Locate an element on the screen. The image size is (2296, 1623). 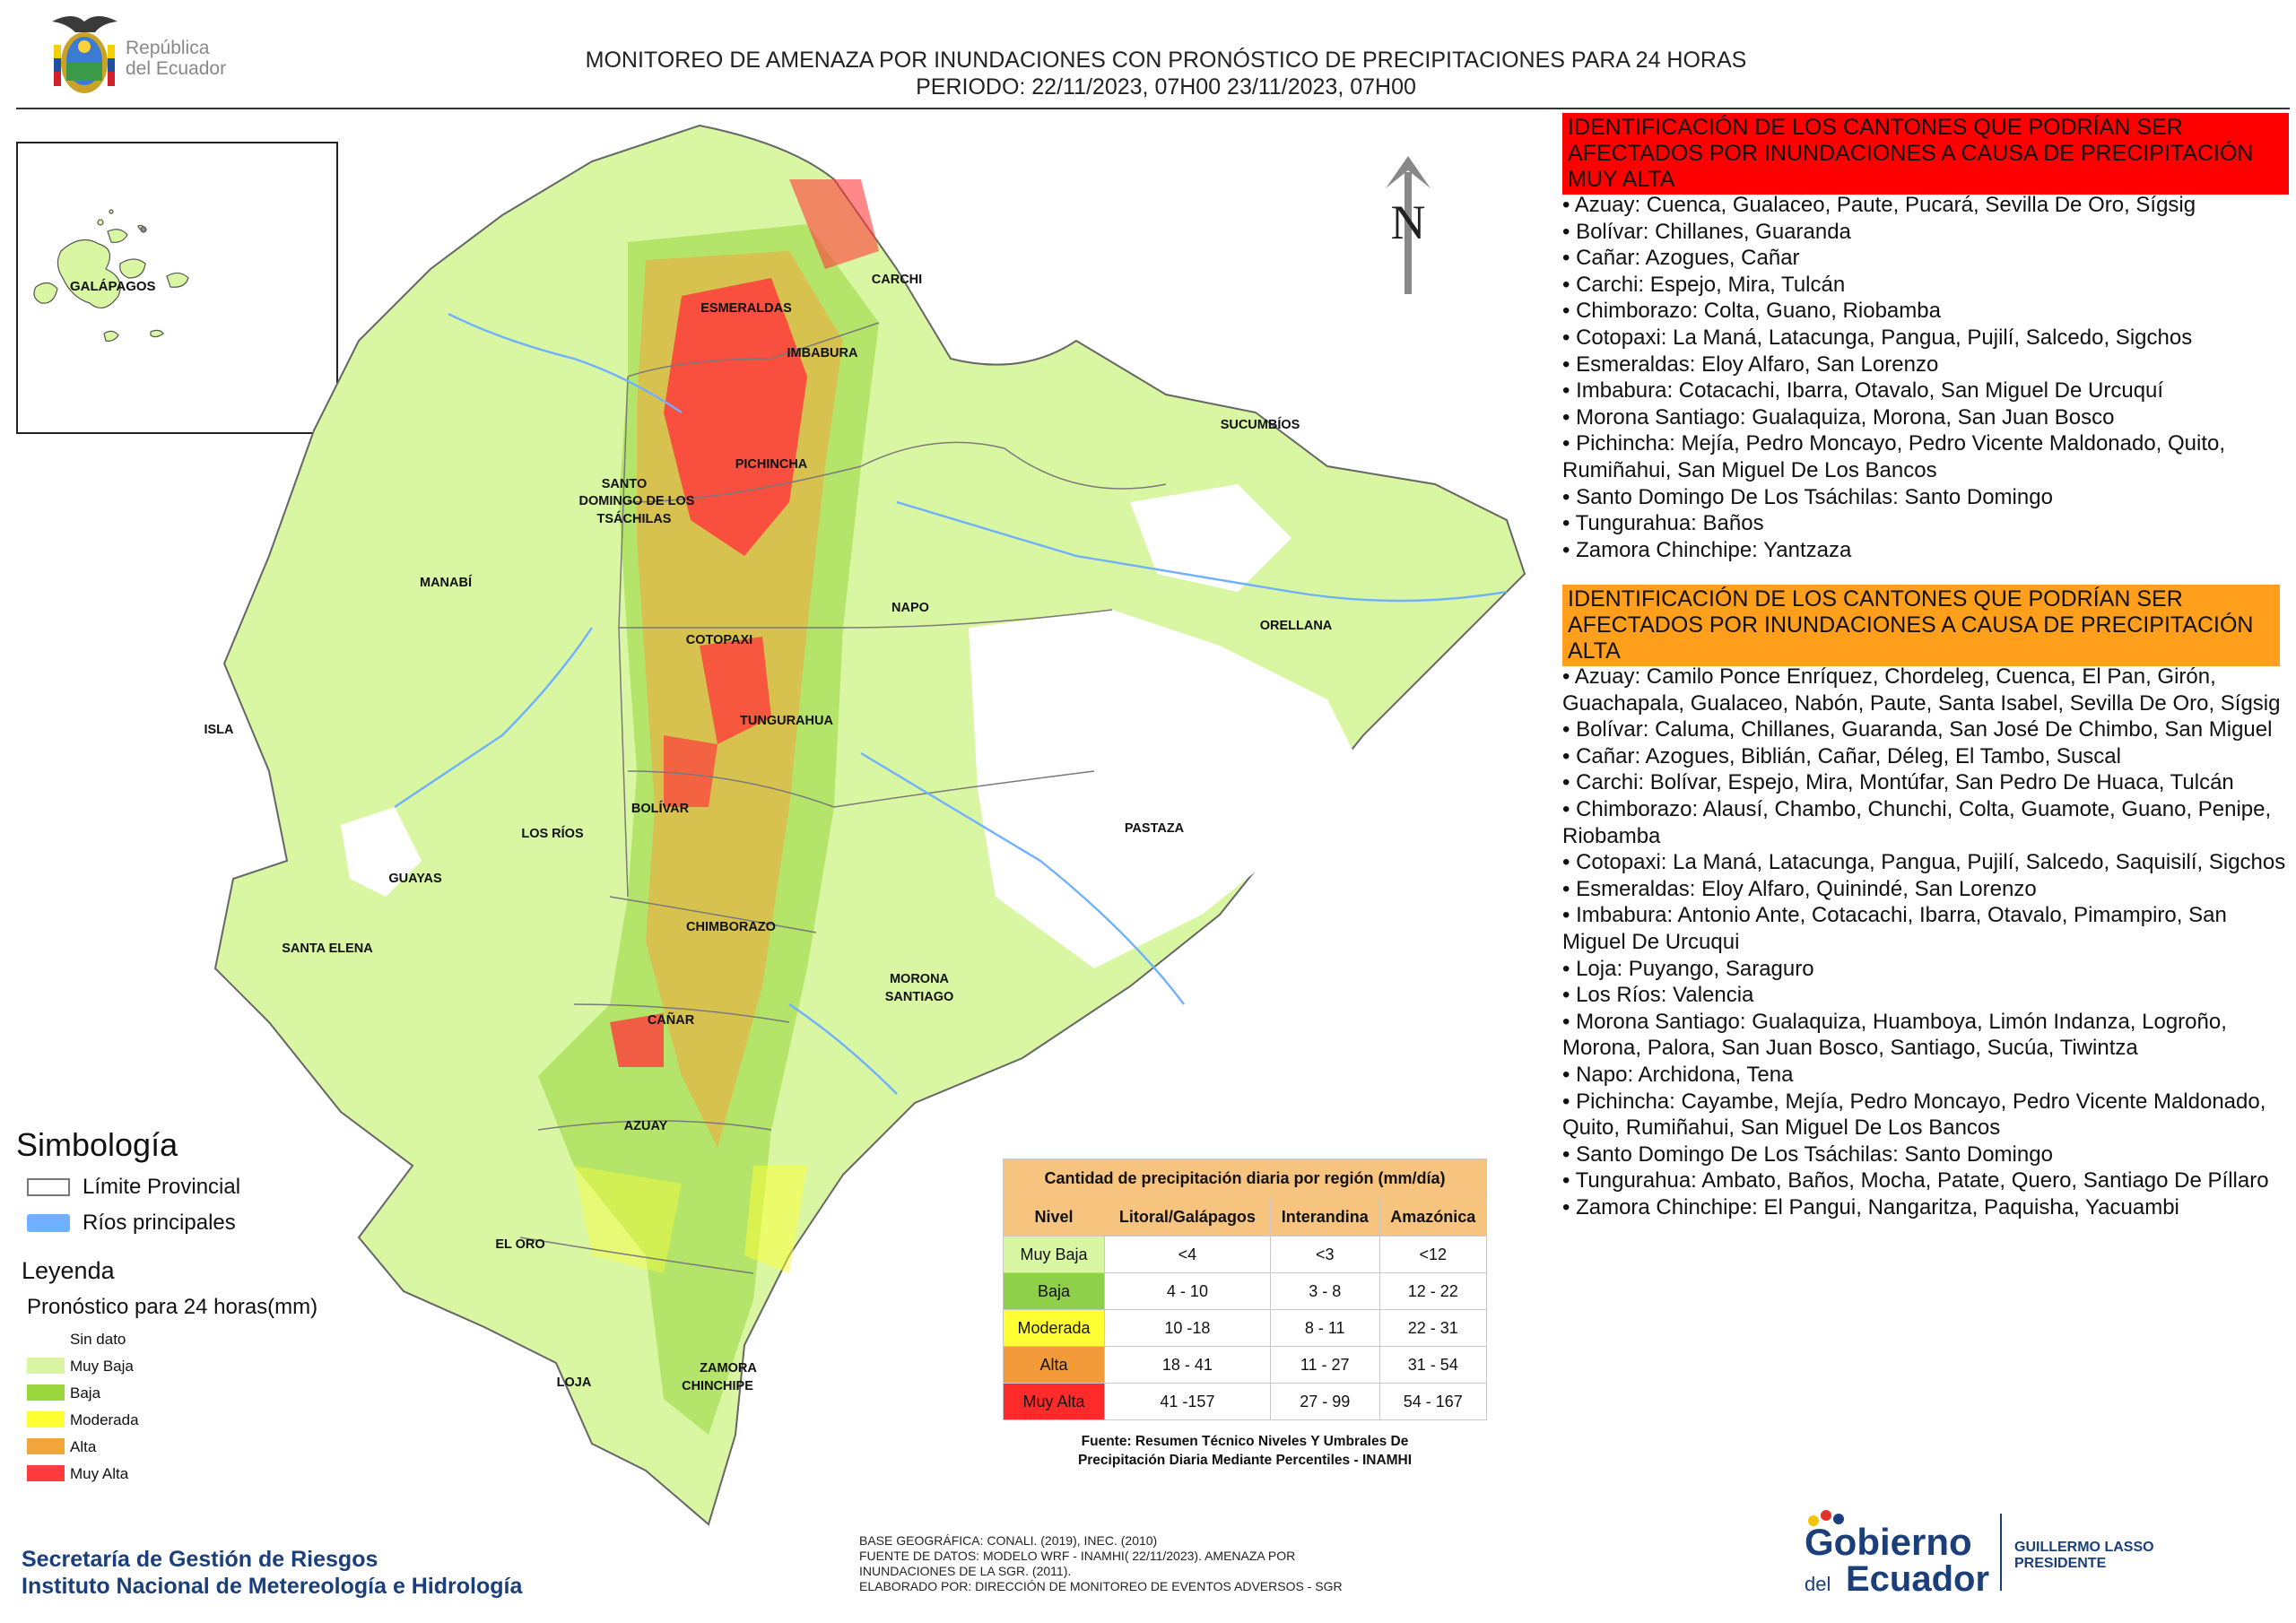
table-cell: 27 - 99 is located at coordinates (1324, 1401).